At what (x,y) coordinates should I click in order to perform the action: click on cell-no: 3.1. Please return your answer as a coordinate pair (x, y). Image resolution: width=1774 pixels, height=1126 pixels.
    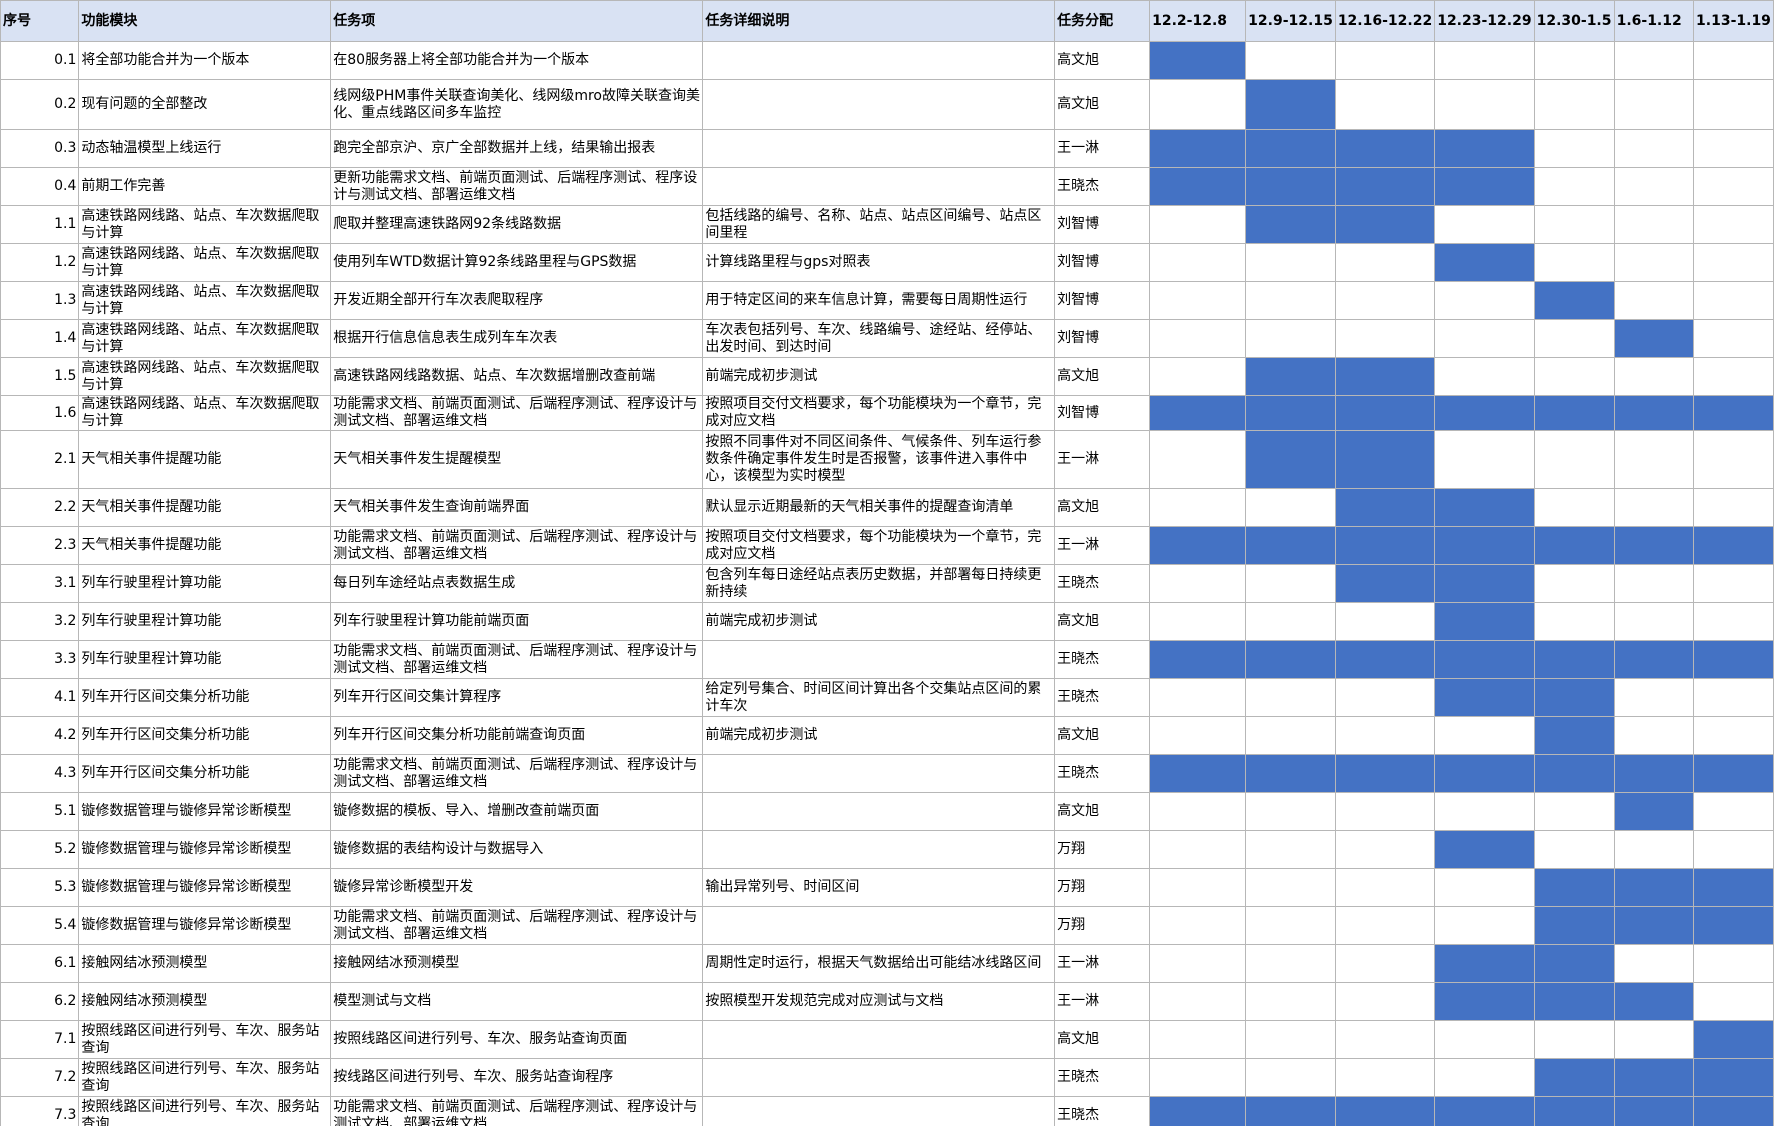
    Looking at the image, I should click on (40, 583).